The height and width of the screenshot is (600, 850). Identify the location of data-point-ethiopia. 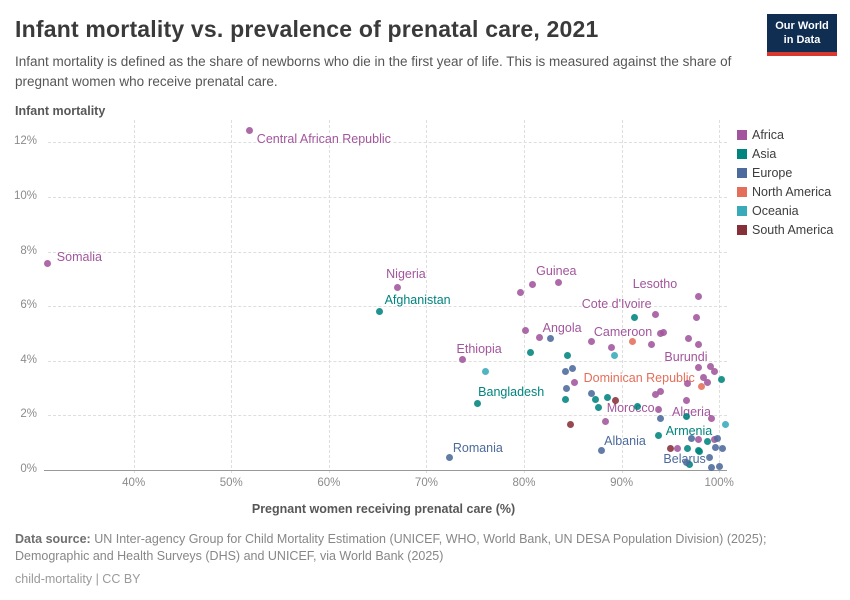
(463, 359).